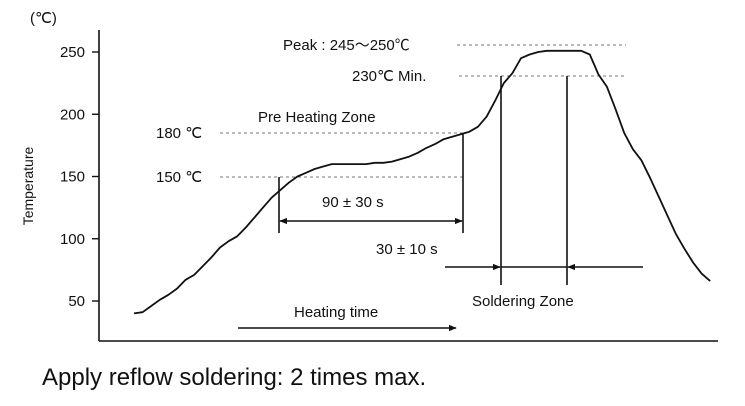 The height and width of the screenshot is (406, 745). What do you see at coordinates (72, 52) in the screenshot?
I see `y-tick-label: 250` at bounding box center [72, 52].